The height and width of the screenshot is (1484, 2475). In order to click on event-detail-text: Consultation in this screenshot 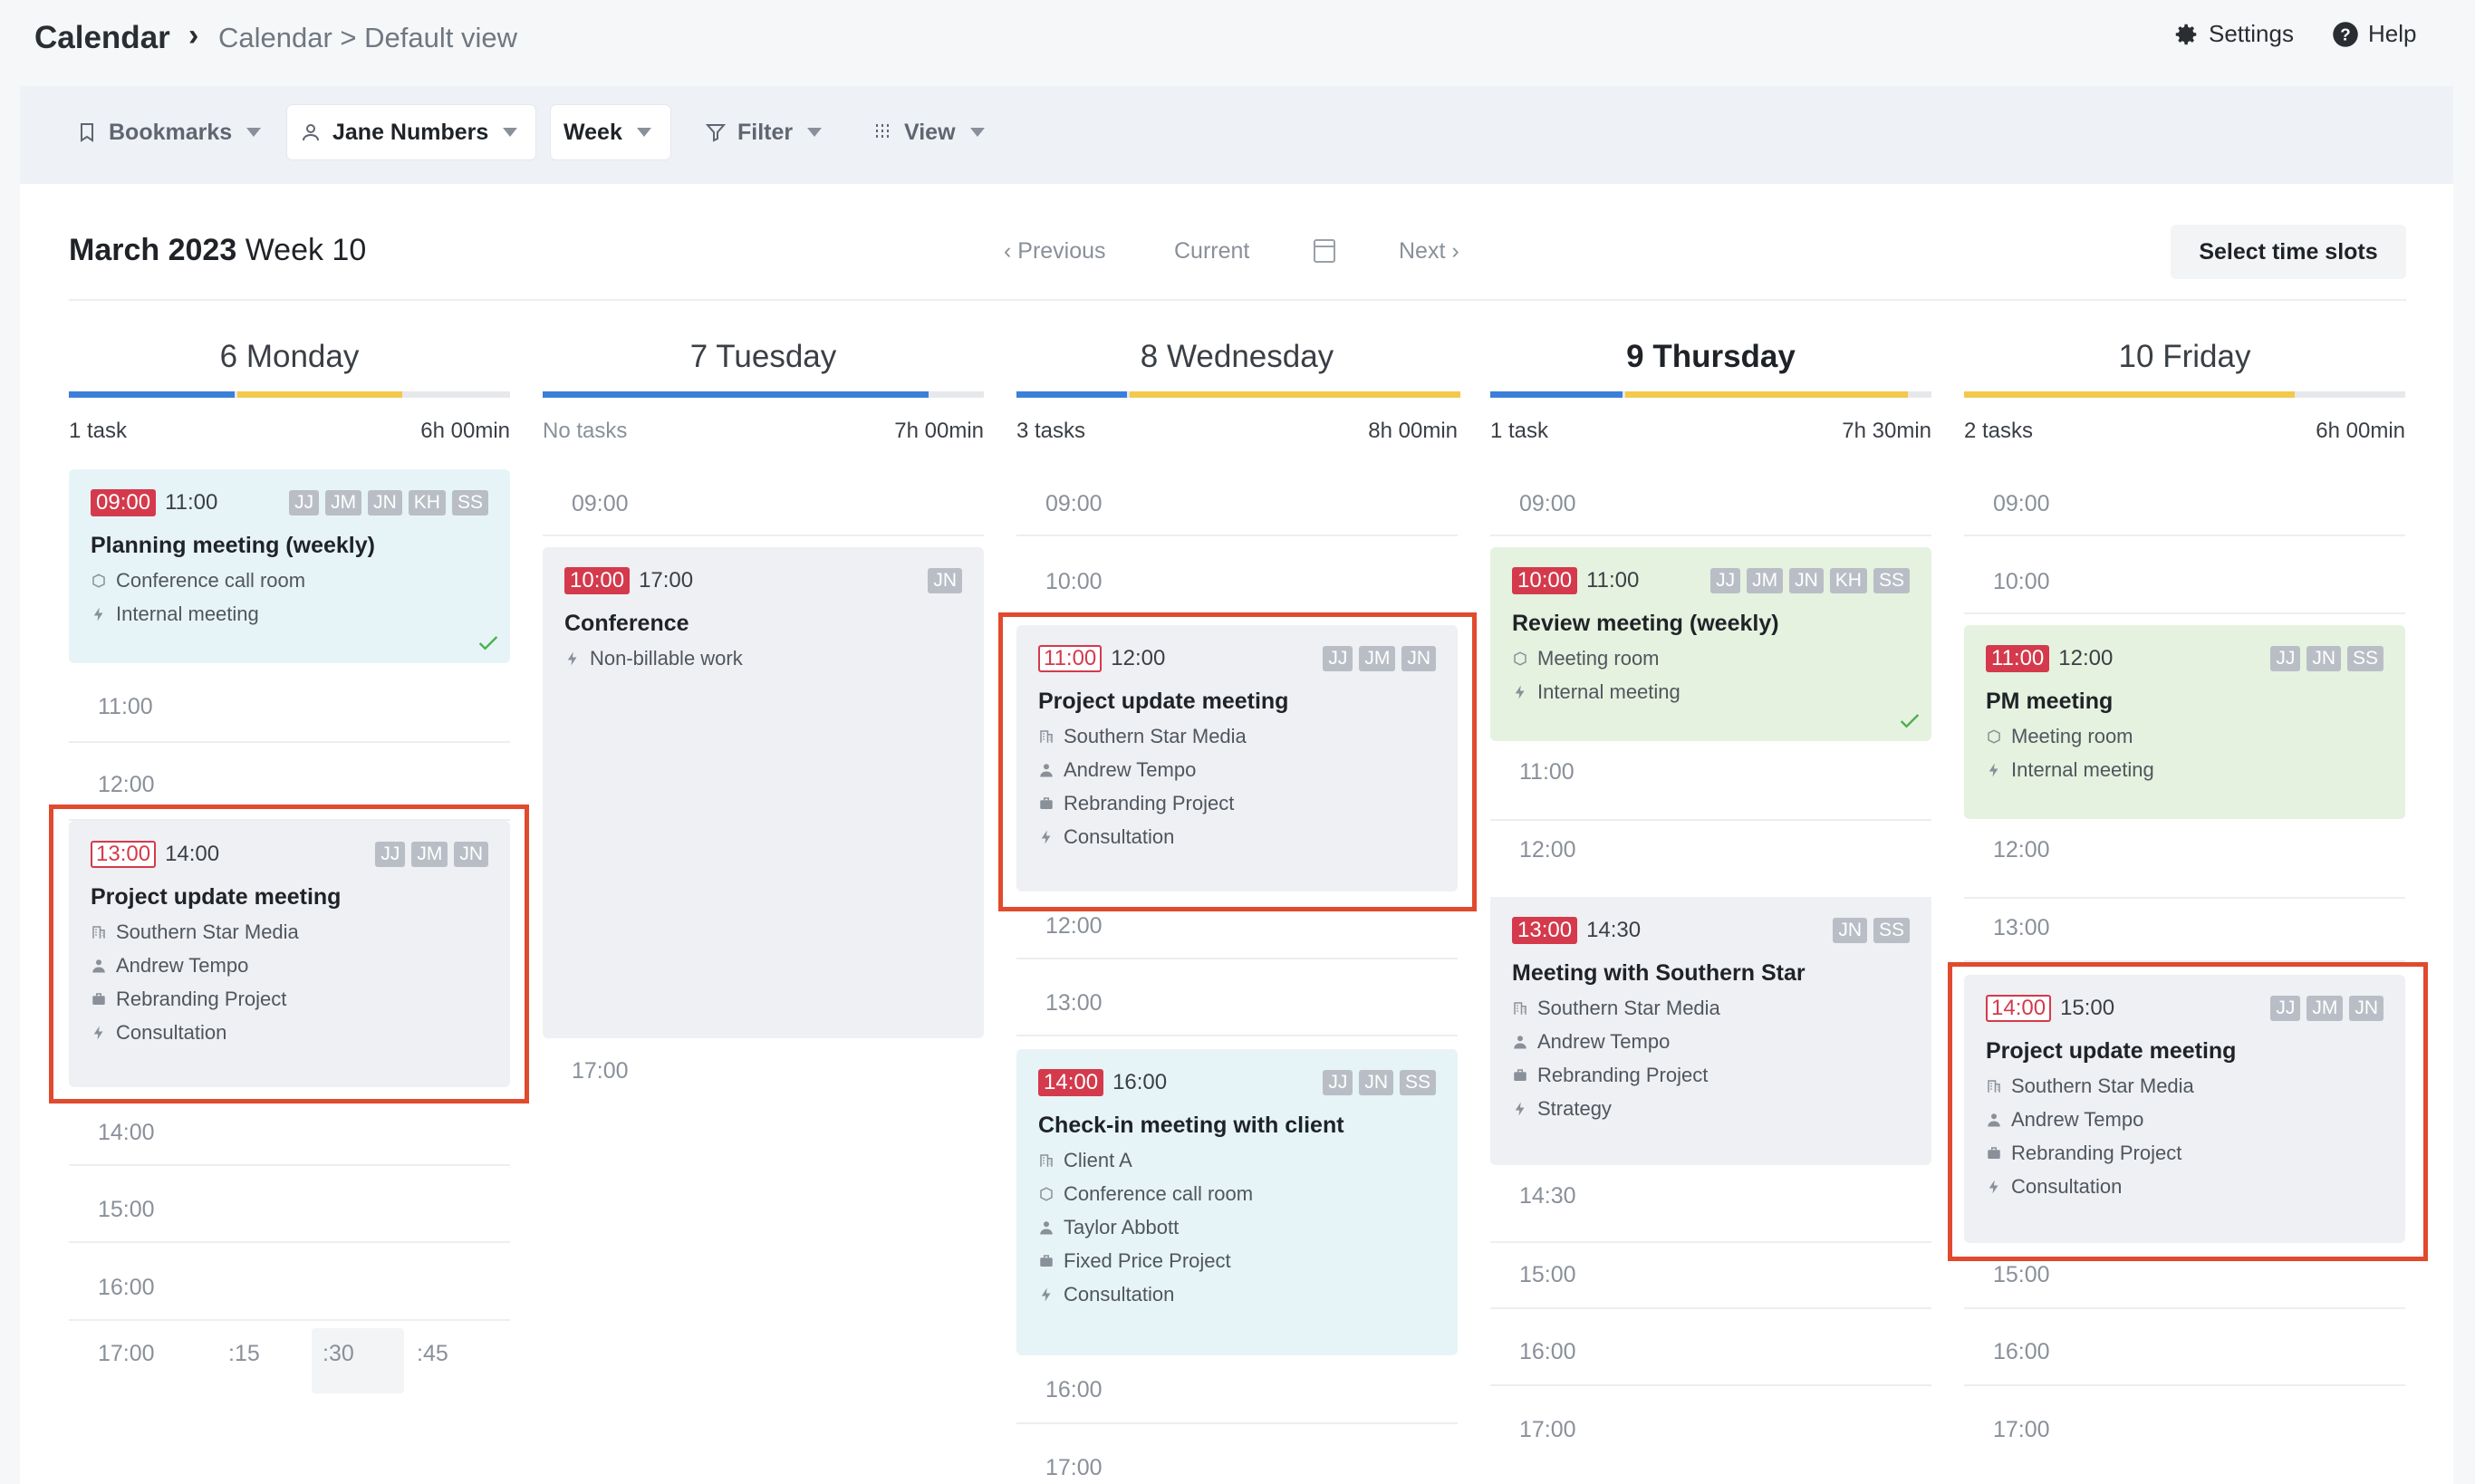, I will do `click(2067, 1187)`.